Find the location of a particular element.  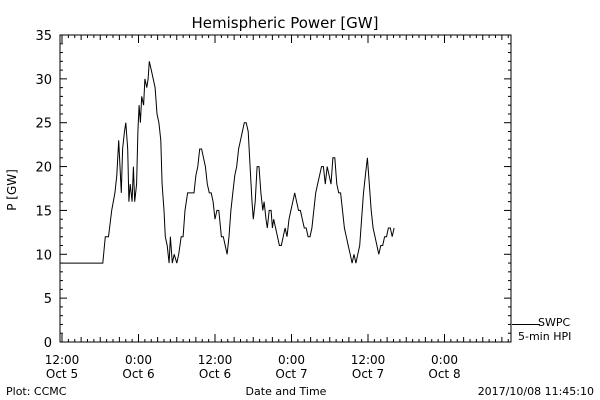

x-tick-date: Oct 5 is located at coordinates (62, 374).